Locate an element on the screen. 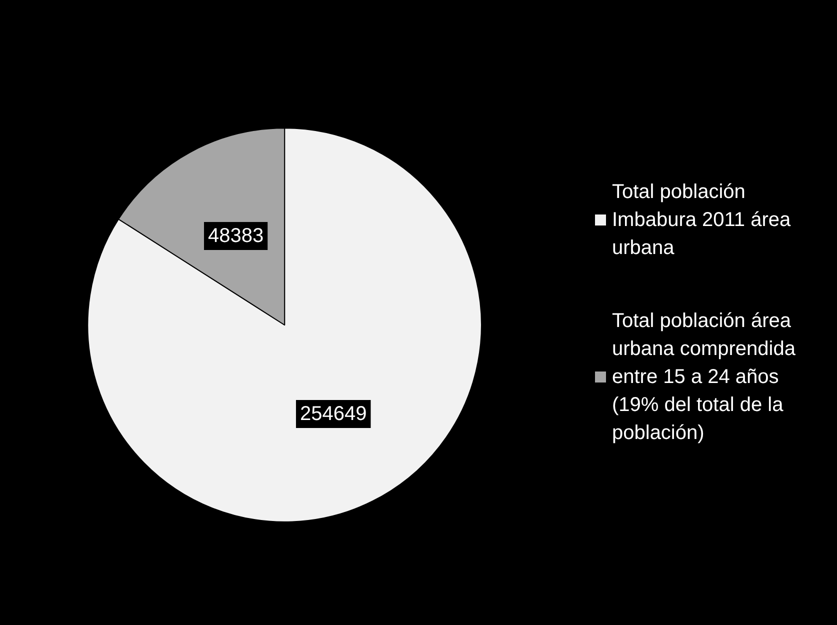 The height and width of the screenshot is (625, 837). data-label: 48383 is located at coordinates (236, 236).